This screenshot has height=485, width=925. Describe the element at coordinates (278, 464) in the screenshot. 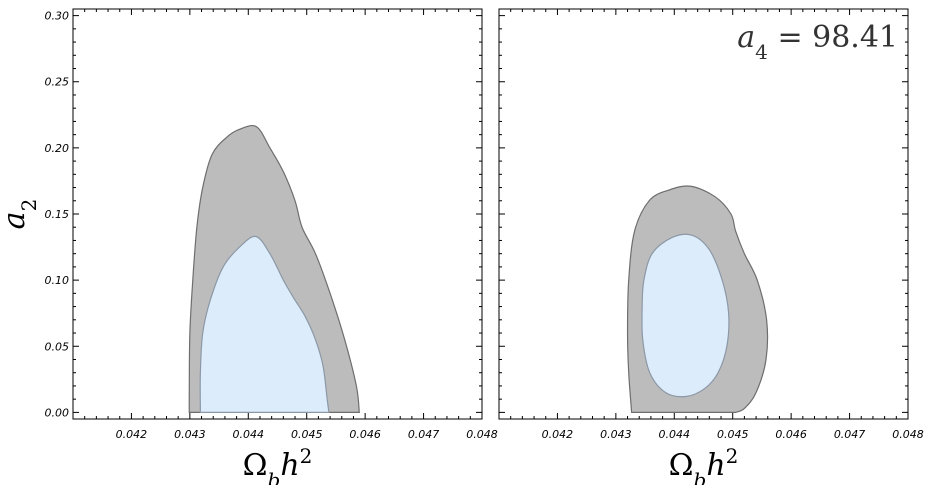

I see `left-x-axis-label: Ωbh2` at that location.